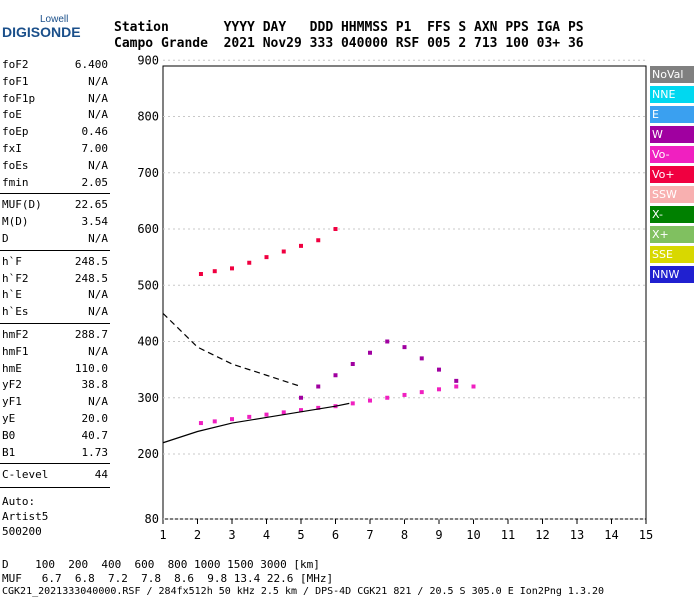  Describe the element at coordinates (152, 519) in the screenshot. I see `y-tick-label: 80` at that location.